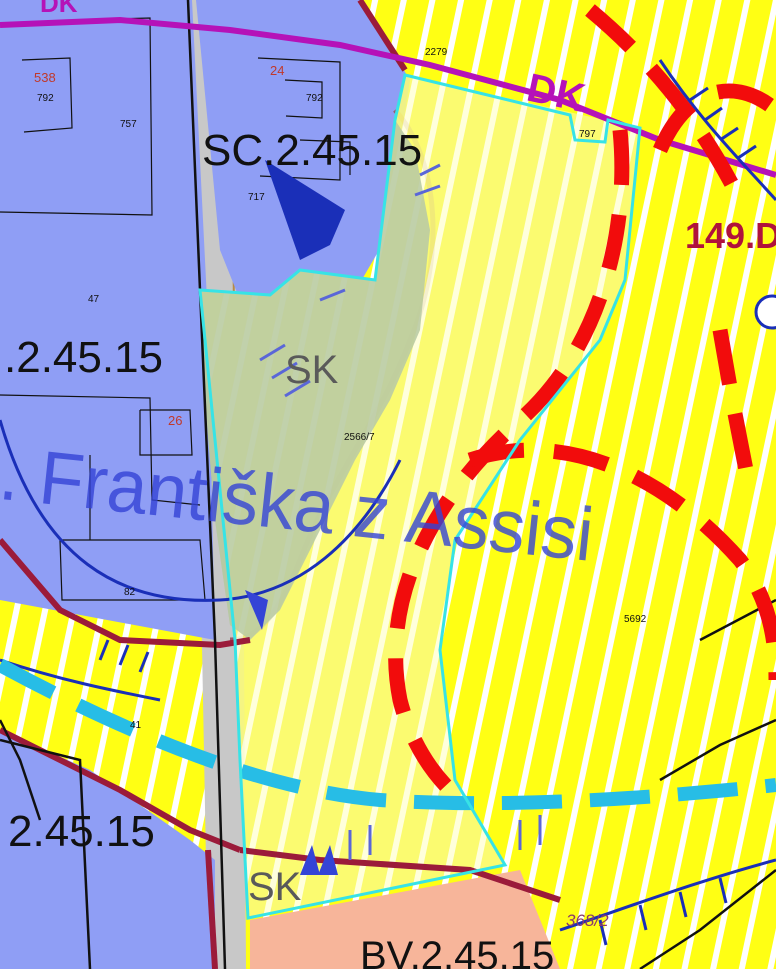 Image resolution: width=776 pixels, height=969 pixels. I want to click on parcel-82: 82, so click(130, 592).